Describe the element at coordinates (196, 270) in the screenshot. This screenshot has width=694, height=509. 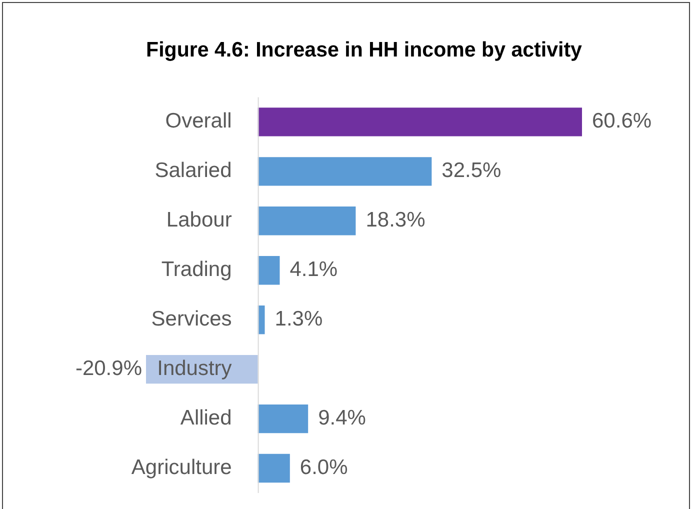
I see `y-tick-label: Trading` at that location.